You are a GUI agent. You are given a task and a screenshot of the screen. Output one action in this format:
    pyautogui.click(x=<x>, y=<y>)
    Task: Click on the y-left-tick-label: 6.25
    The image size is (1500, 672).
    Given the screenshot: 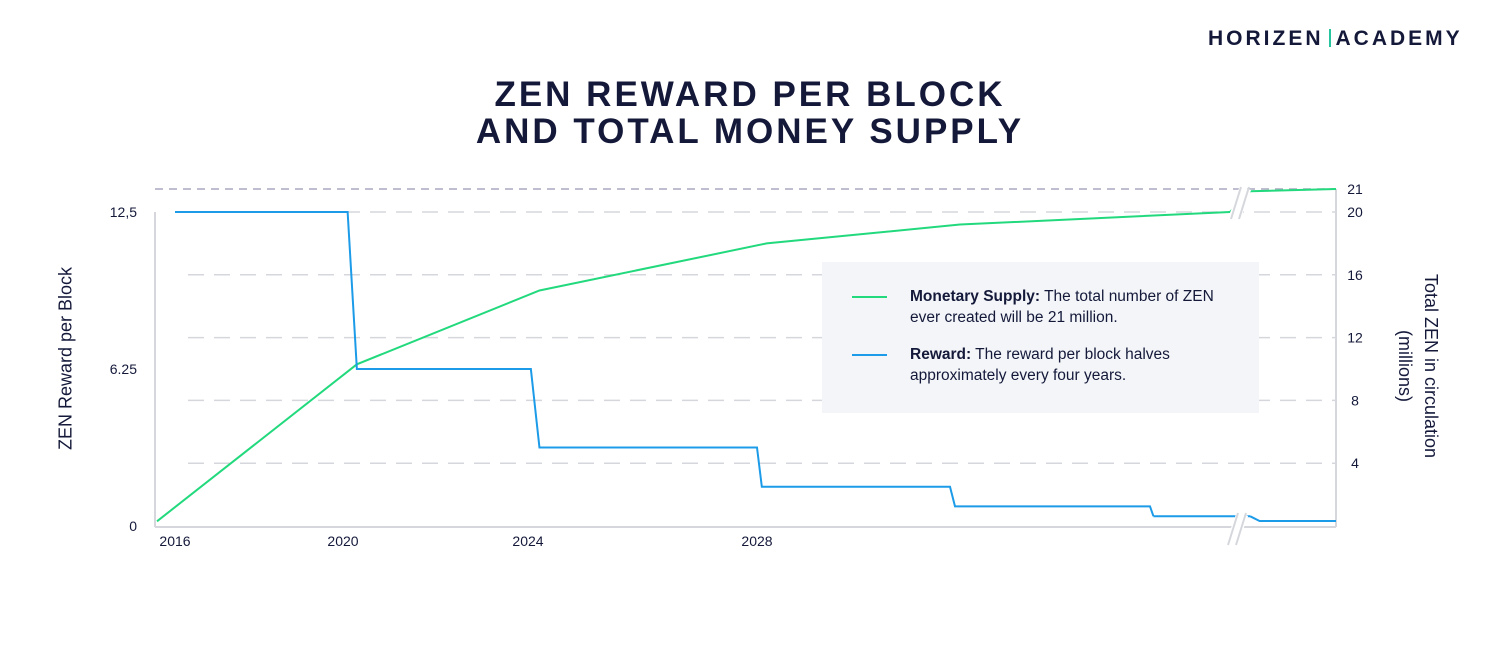 What is the action you would take?
    pyautogui.click(x=123, y=369)
    